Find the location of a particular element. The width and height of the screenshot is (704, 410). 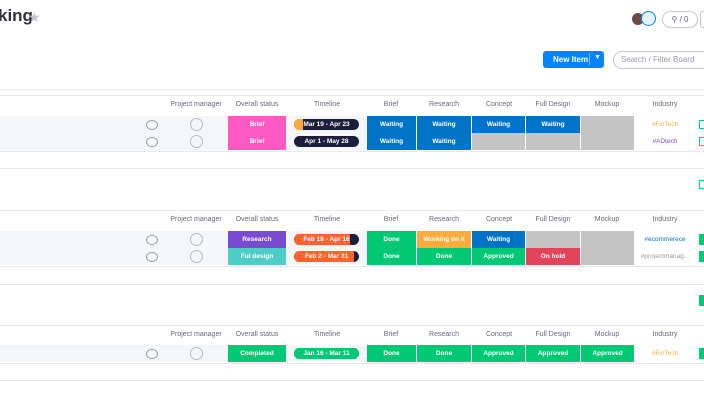

timeline-label: Feb 18 - Apr 16 is located at coordinates (326, 239).